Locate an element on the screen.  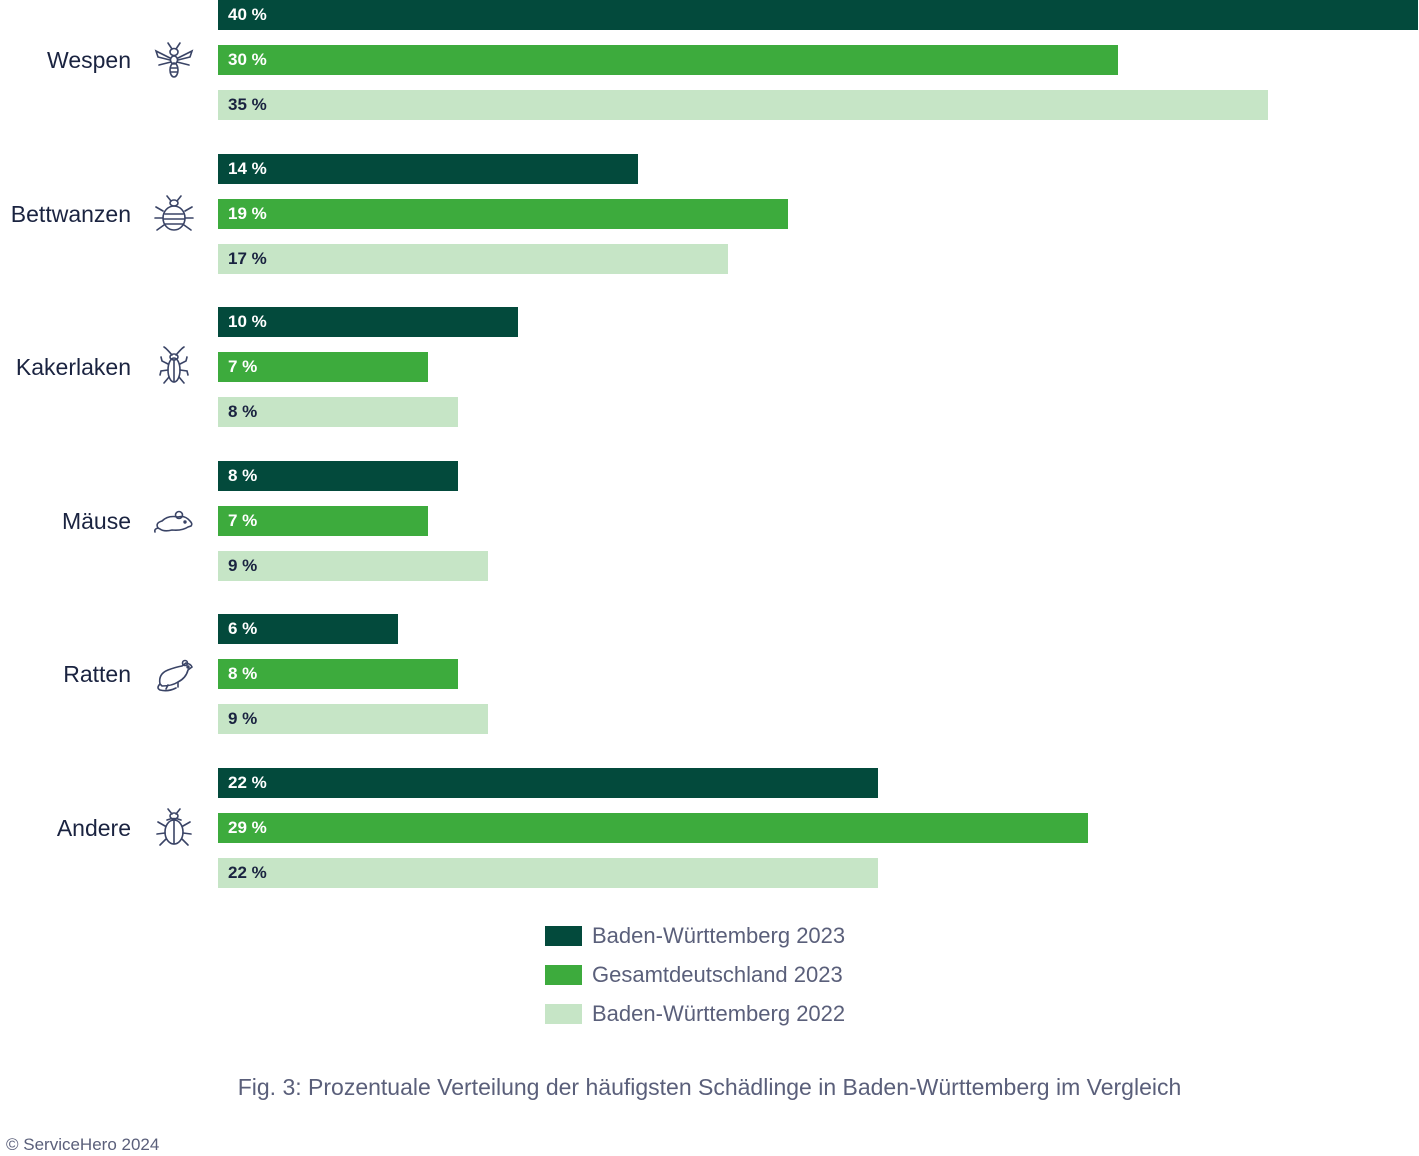
bar-value-label: 17 % is located at coordinates (247, 258).